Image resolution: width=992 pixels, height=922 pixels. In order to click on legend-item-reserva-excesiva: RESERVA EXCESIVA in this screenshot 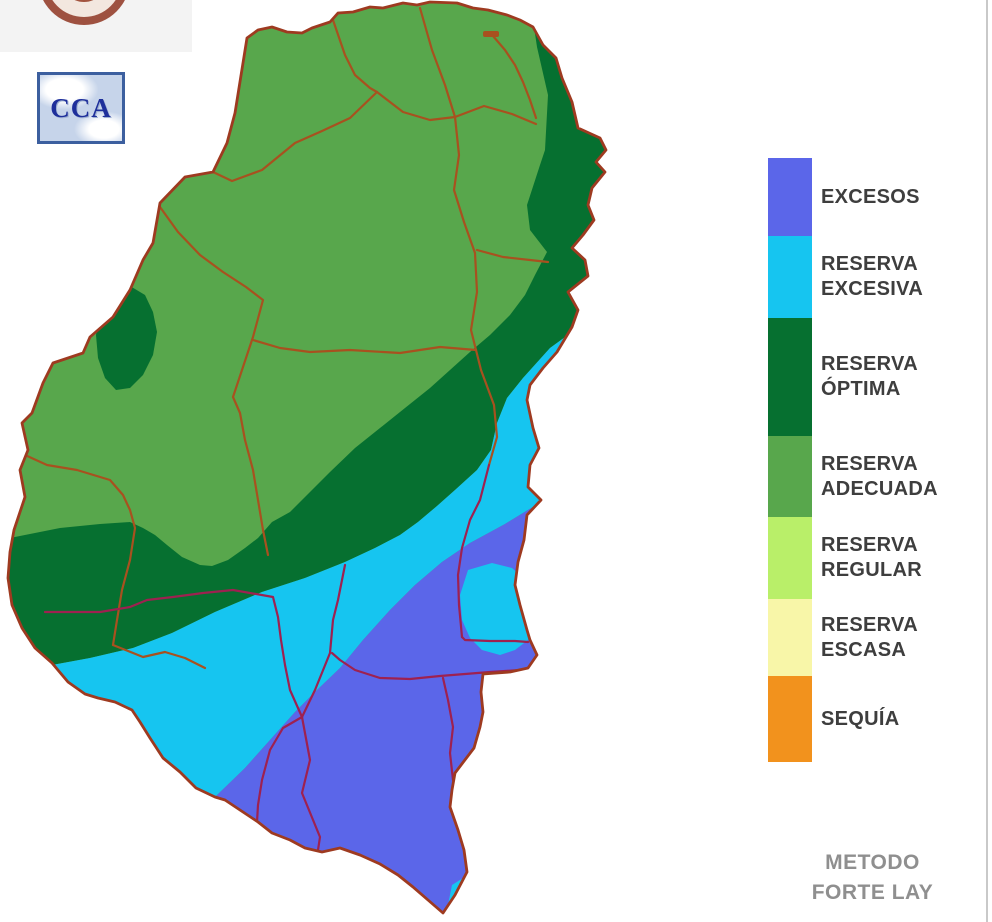, I will do `click(853, 277)`.